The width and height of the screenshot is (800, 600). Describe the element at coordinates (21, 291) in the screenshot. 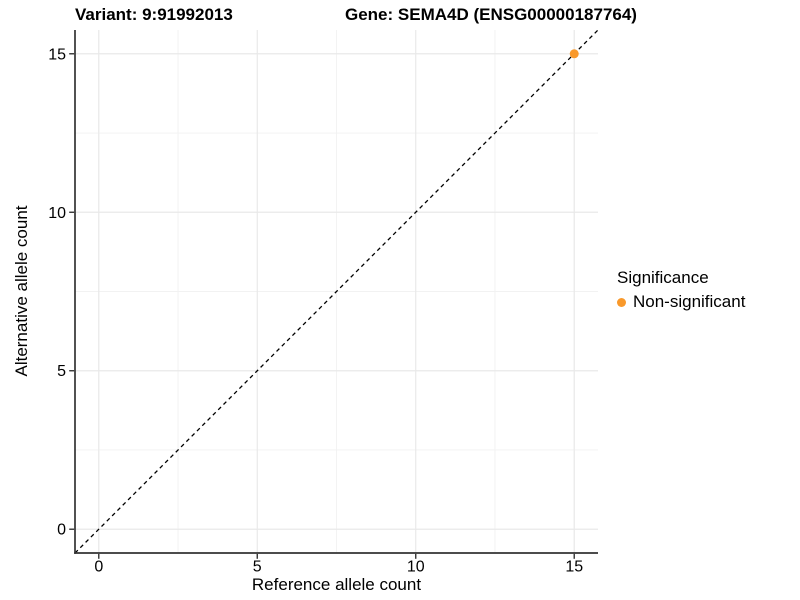

I see `y-axis-title: Alternative allele count` at that location.